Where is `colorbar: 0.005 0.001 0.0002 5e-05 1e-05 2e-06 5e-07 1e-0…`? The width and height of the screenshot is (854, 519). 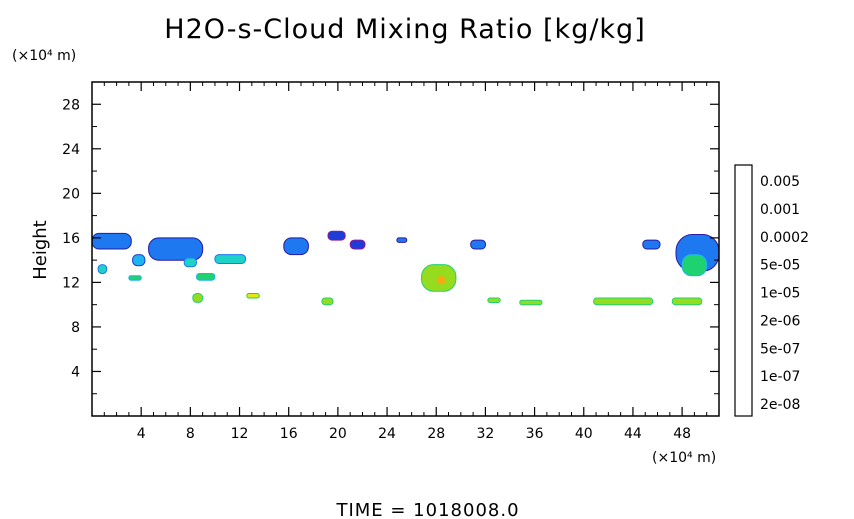
colorbar: 0.005 0.001 0.0002 5e-05 1e-05 2e-06 5e-07 1e-0… is located at coordinates (771, 290).